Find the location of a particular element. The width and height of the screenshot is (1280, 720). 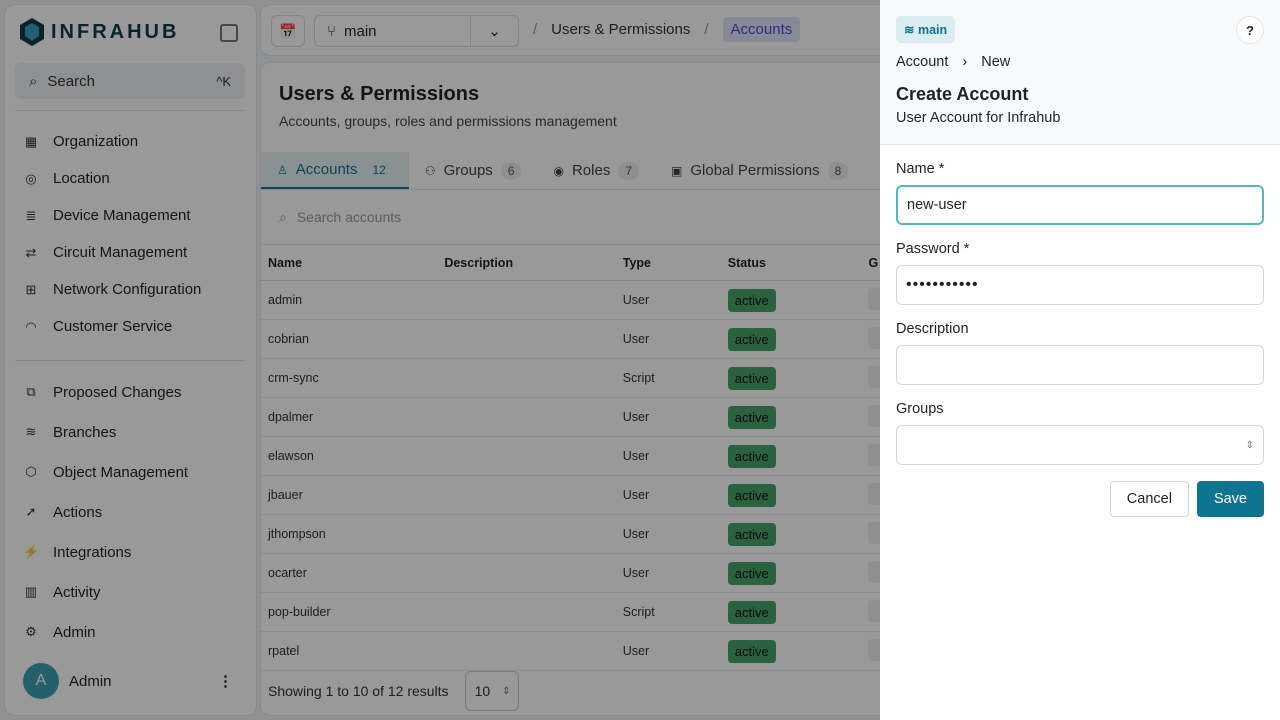

breadcrumb-accounts: Accounts is located at coordinates (761, 29).